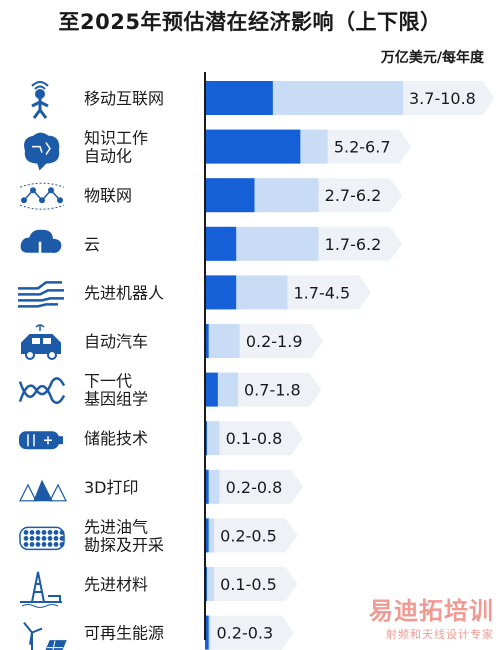 The height and width of the screenshot is (650, 500). I want to click on value-label: 0.1-0.5, so click(248, 584).